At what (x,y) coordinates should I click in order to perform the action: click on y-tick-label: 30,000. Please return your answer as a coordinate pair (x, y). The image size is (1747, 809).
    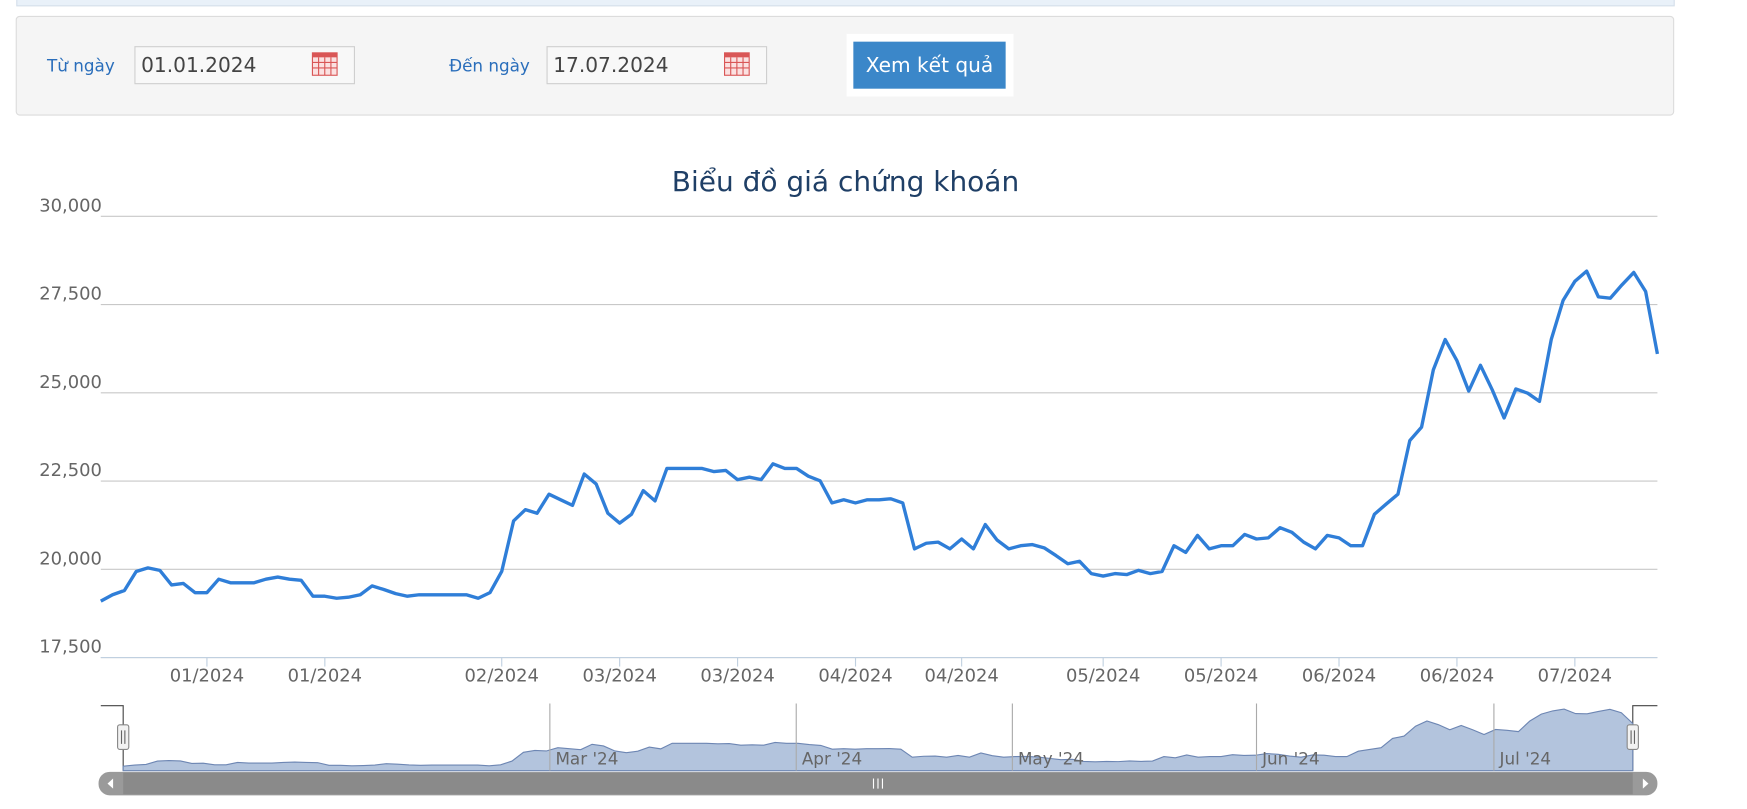
    Looking at the image, I should click on (70, 205).